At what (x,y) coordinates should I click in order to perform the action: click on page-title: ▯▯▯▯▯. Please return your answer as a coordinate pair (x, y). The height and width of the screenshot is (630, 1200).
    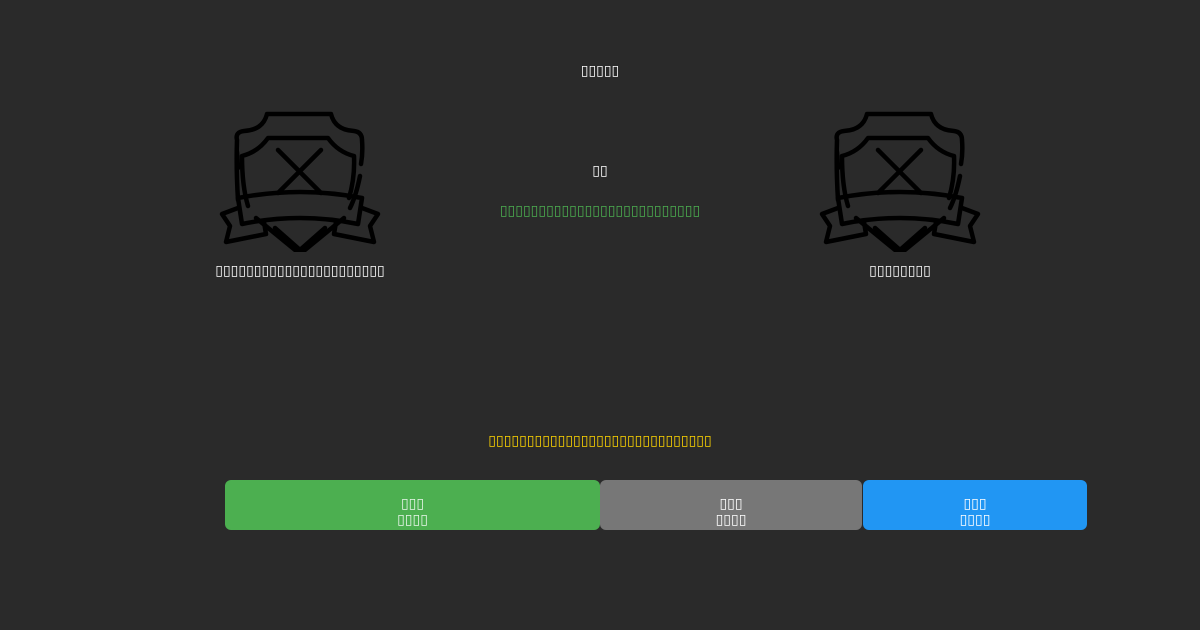
    Looking at the image, I should click on (600, 71).